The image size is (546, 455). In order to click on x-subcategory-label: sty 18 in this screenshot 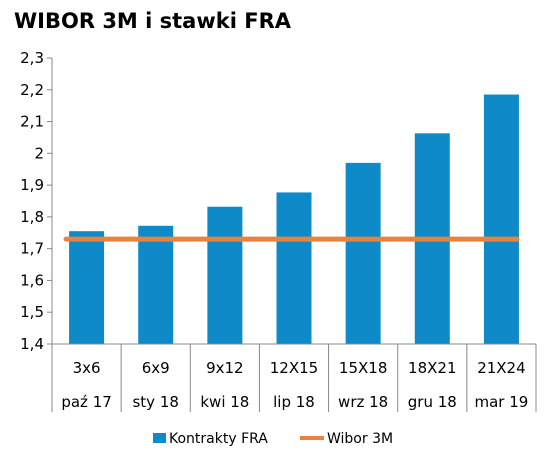, I will do `click(155, 402)`.